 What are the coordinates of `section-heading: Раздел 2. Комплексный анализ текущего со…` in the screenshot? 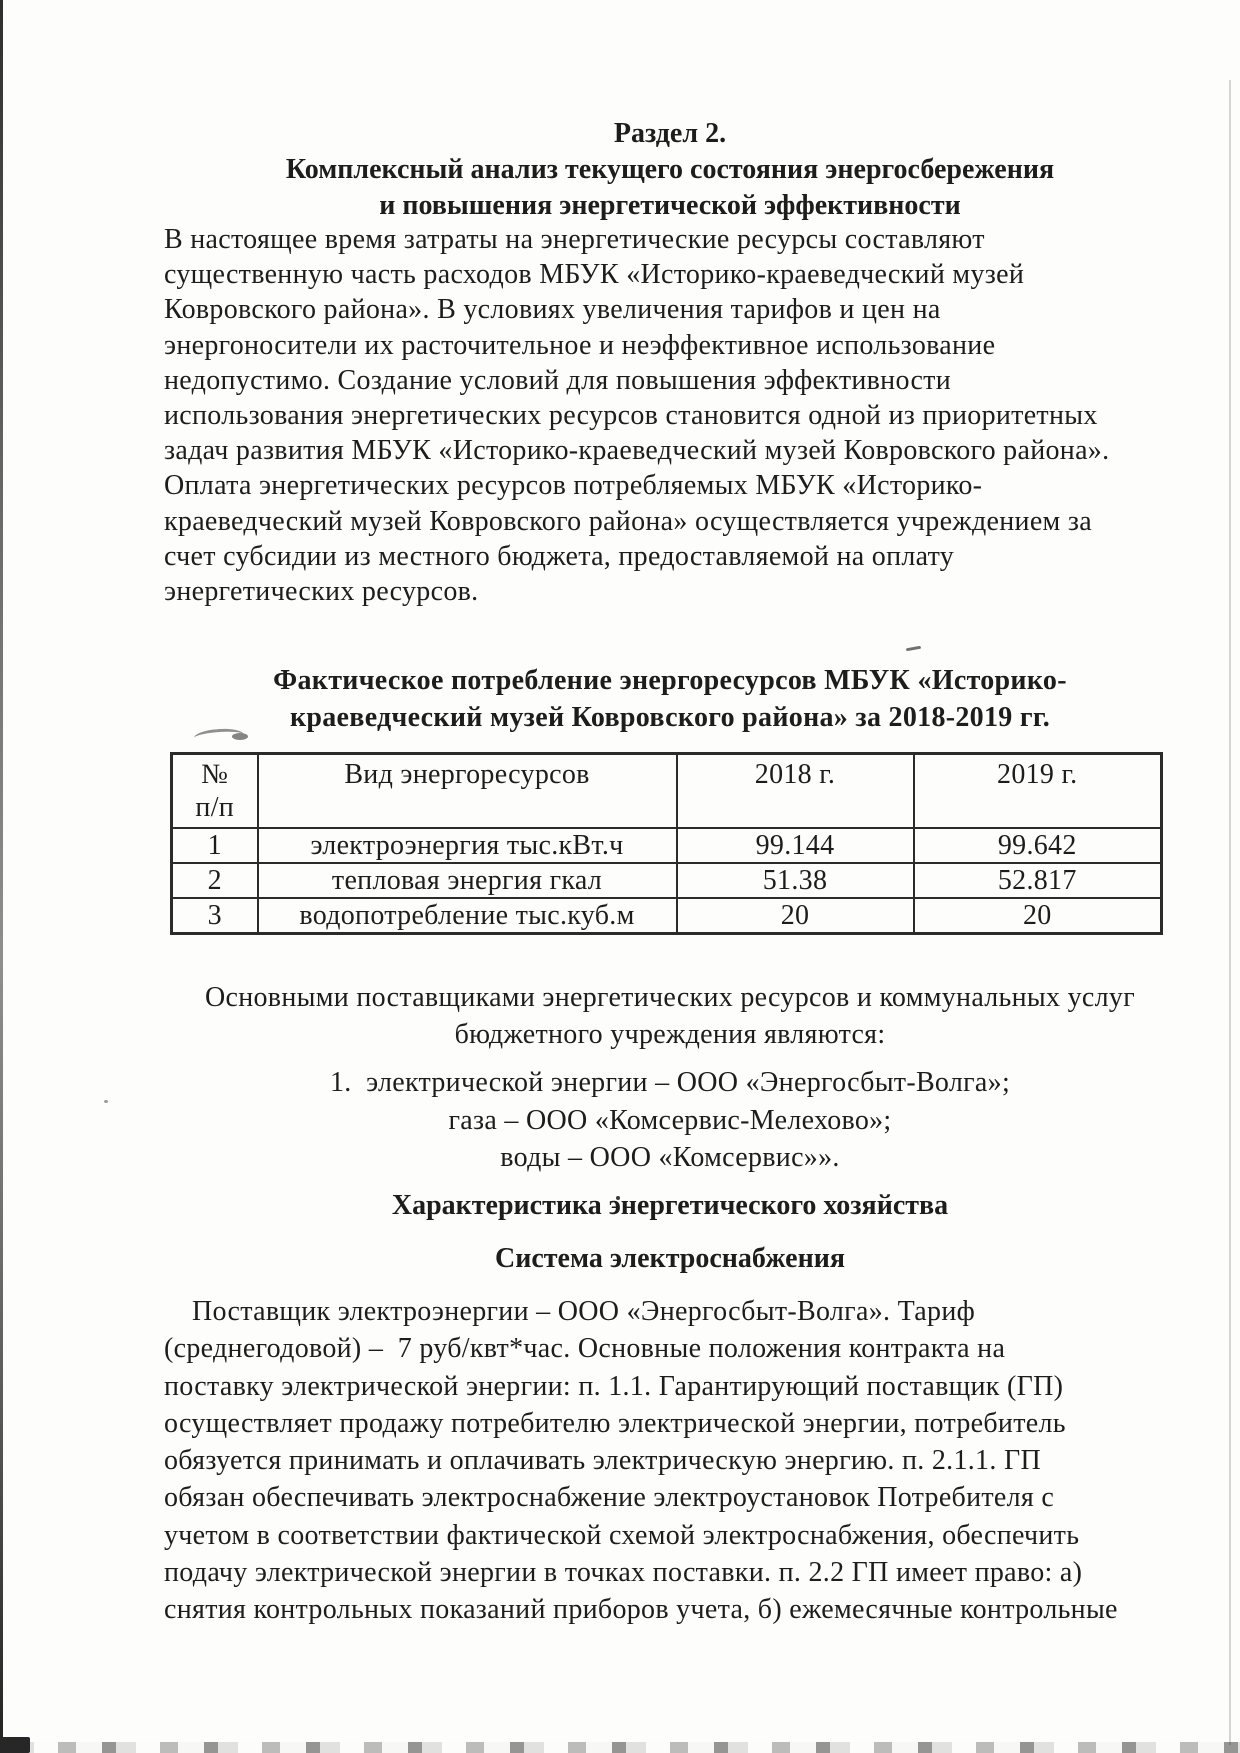 It's located at (670, 170).